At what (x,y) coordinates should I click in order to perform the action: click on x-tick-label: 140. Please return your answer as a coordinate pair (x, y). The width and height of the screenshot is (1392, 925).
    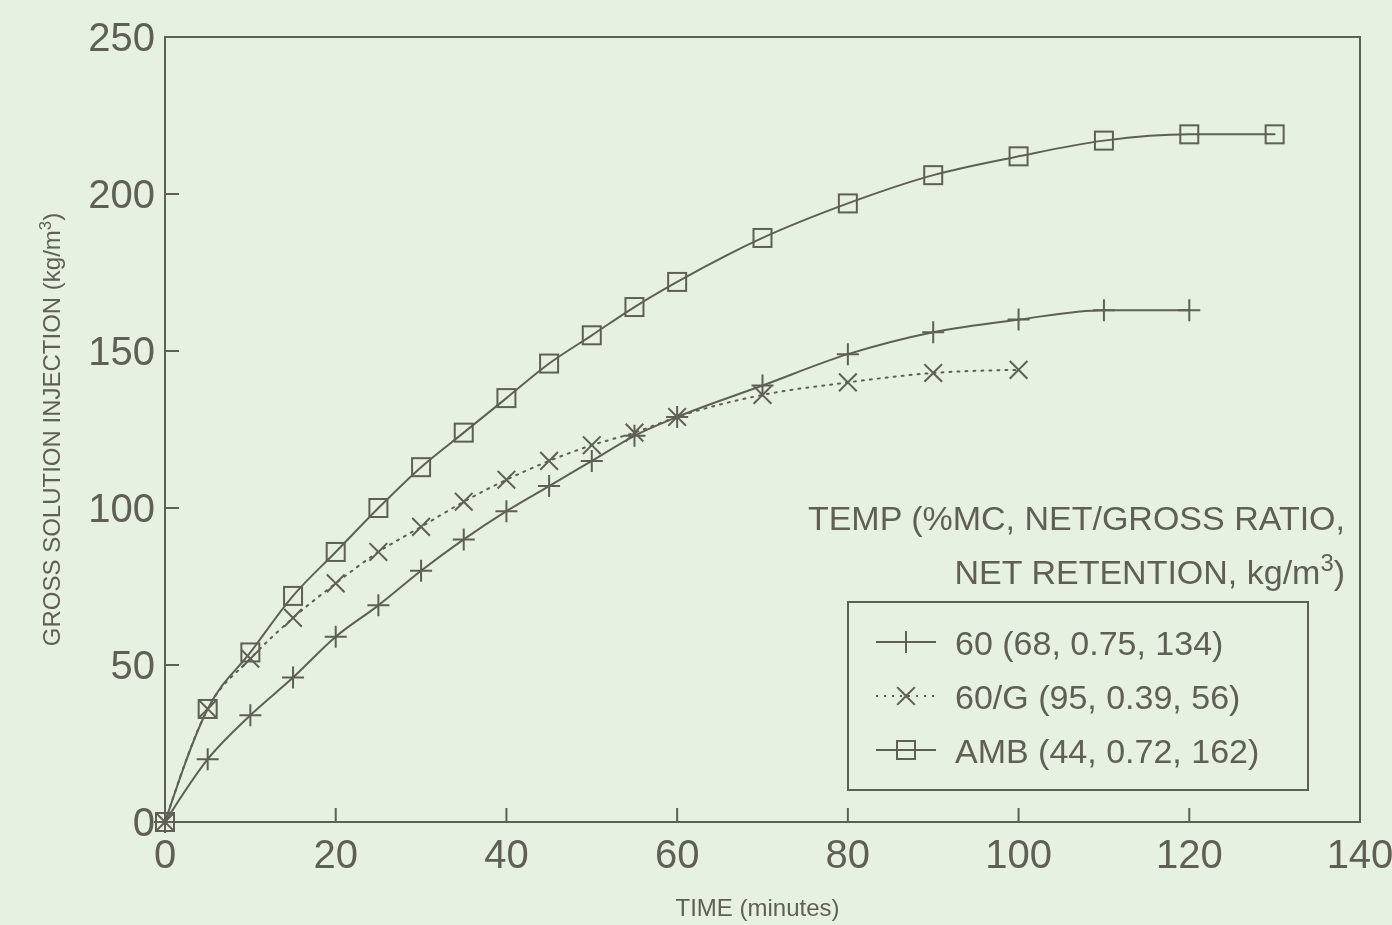
    Looking at the image, I should click on (1359, 854).